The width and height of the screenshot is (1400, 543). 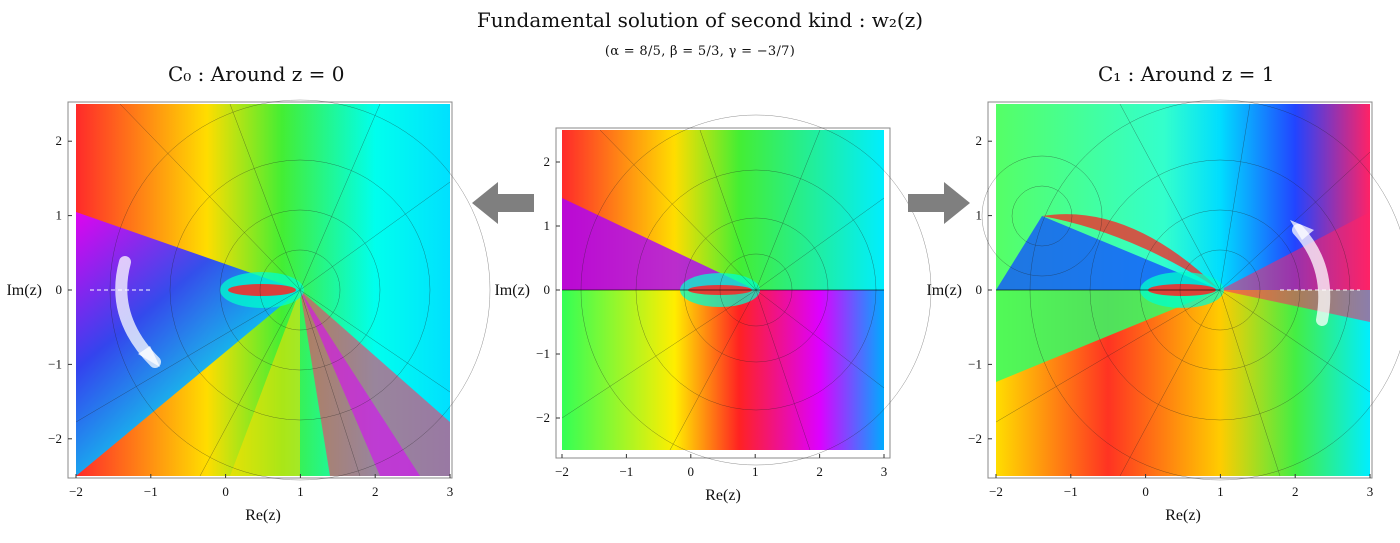 I want to click on right-panel-title: C₁ : Around z = 1, so click(x=1186, y=74).